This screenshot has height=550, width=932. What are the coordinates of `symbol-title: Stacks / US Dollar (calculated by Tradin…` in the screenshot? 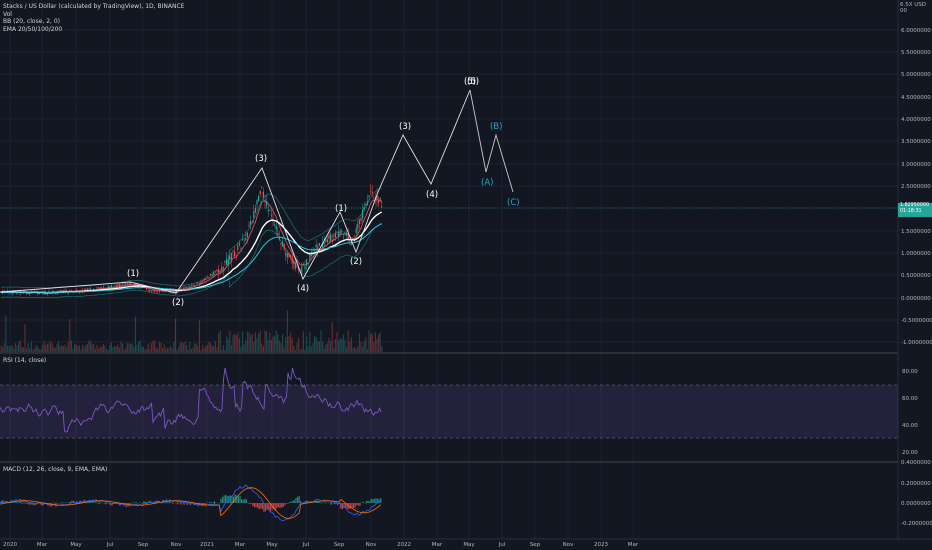 It's located at (94, 6).